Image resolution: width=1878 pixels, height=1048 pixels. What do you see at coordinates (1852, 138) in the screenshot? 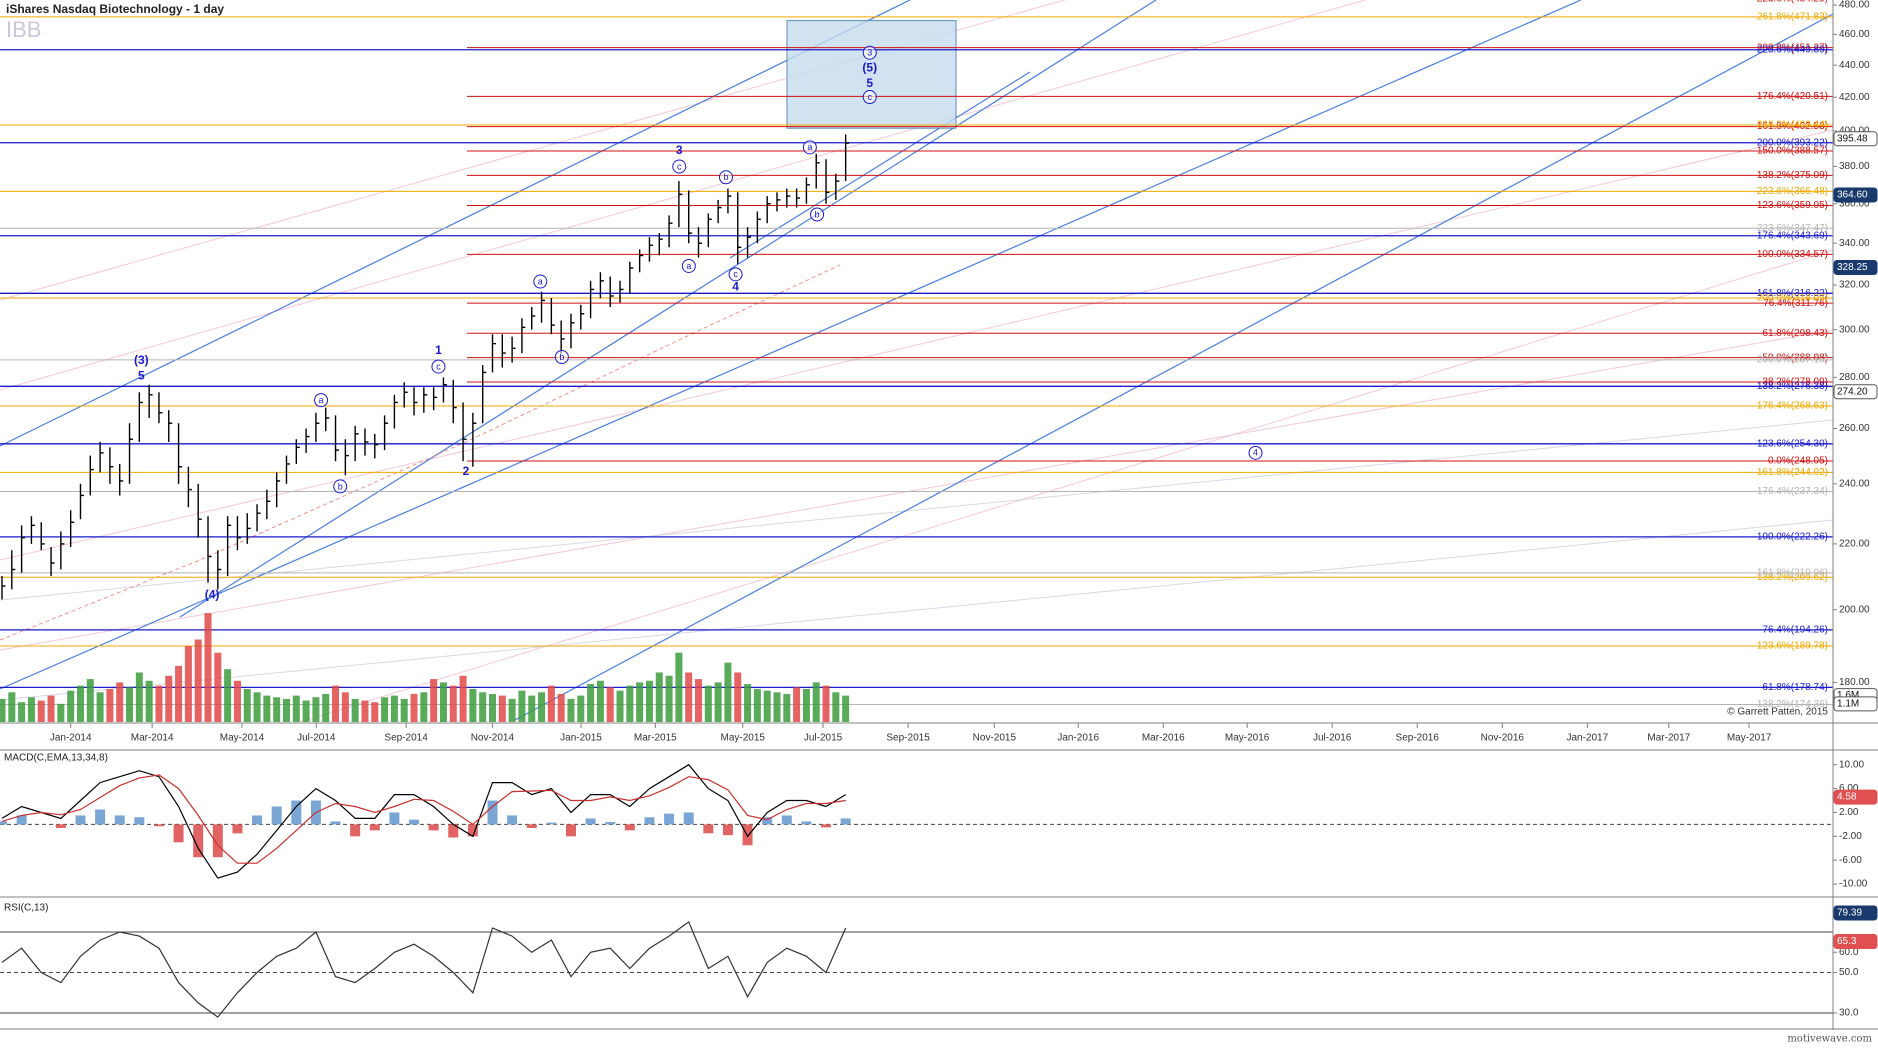
I see `value-marker-label: 395.48` at bounding box center [1852, 138].